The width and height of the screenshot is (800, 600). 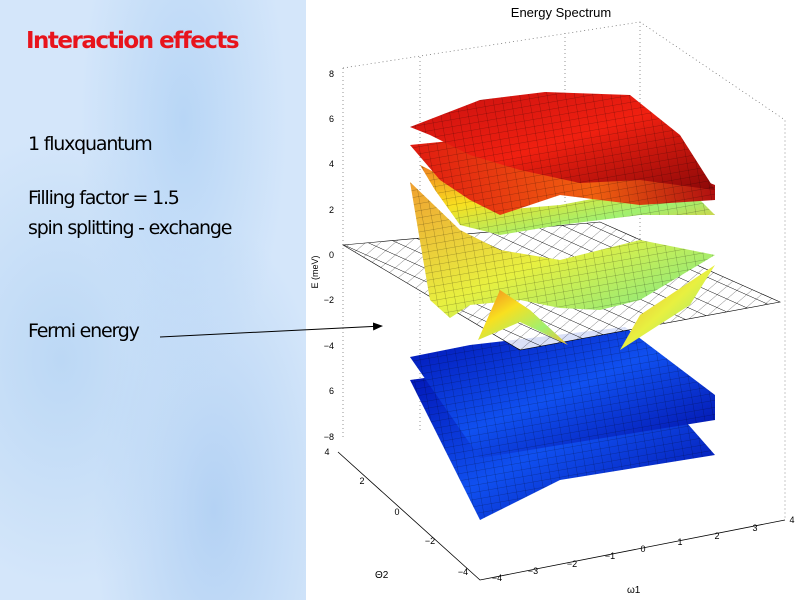 I want to click on x-tick: 0, so click(x=642, y=549).